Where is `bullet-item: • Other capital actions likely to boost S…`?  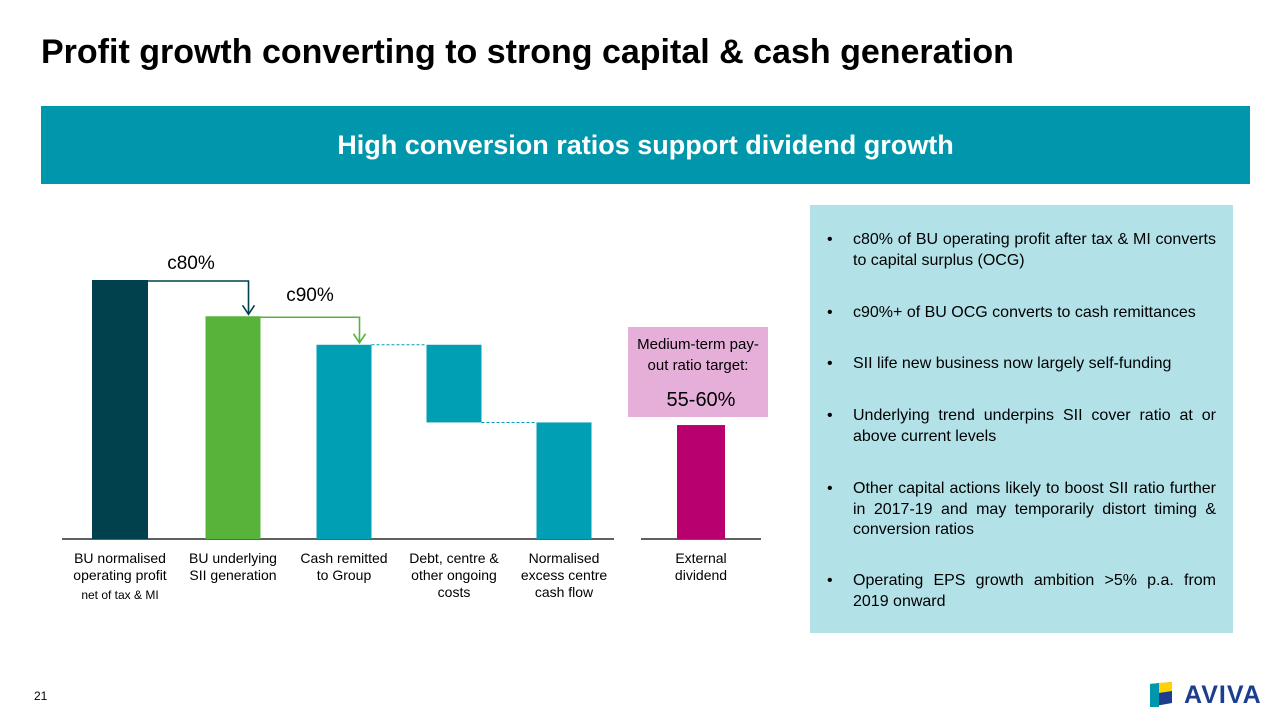 bullet-item: • Other capital actions likely to boost S… is located at coordinates (1021, 510).